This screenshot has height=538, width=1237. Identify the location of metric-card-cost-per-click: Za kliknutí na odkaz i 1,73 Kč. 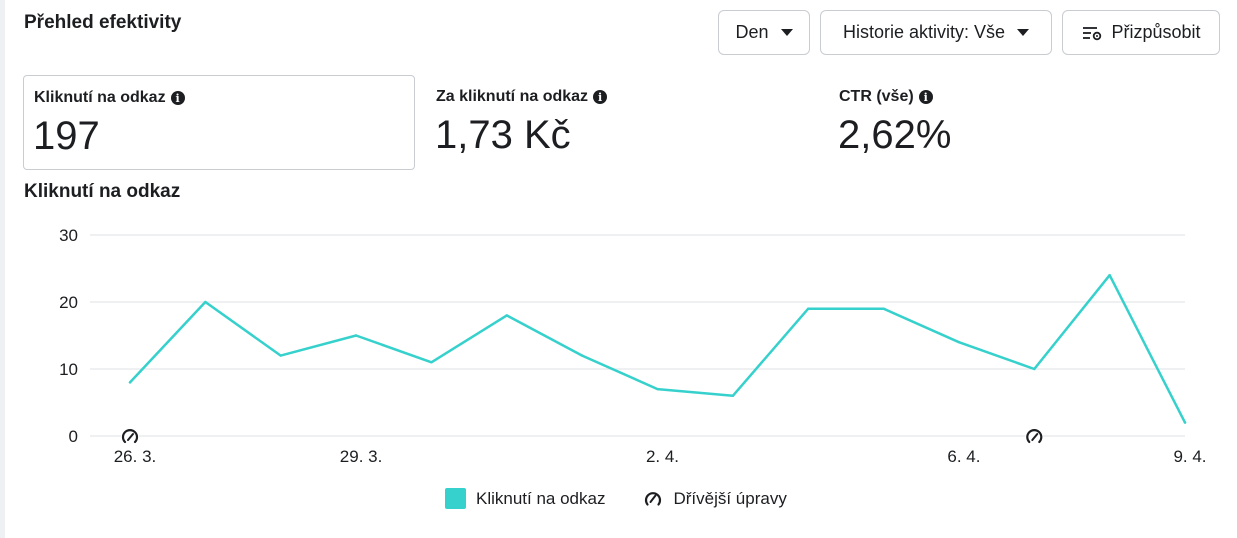
(616, 122).